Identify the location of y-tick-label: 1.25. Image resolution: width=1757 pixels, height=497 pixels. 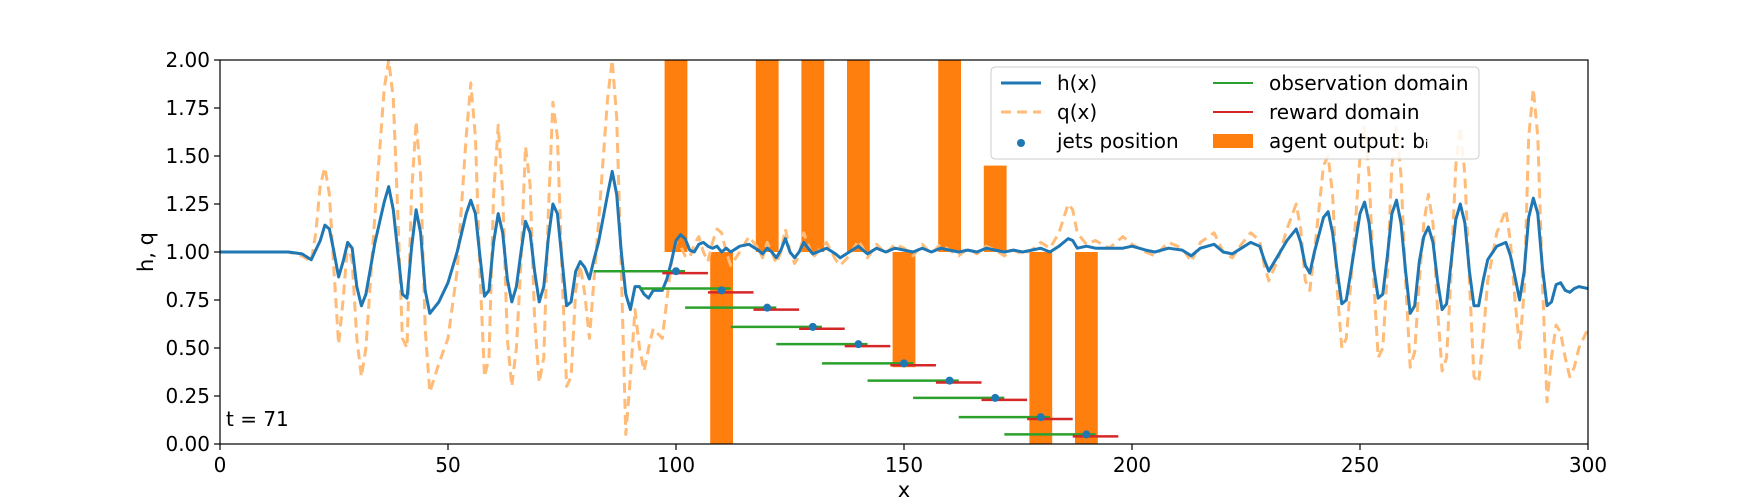
(187, 204).